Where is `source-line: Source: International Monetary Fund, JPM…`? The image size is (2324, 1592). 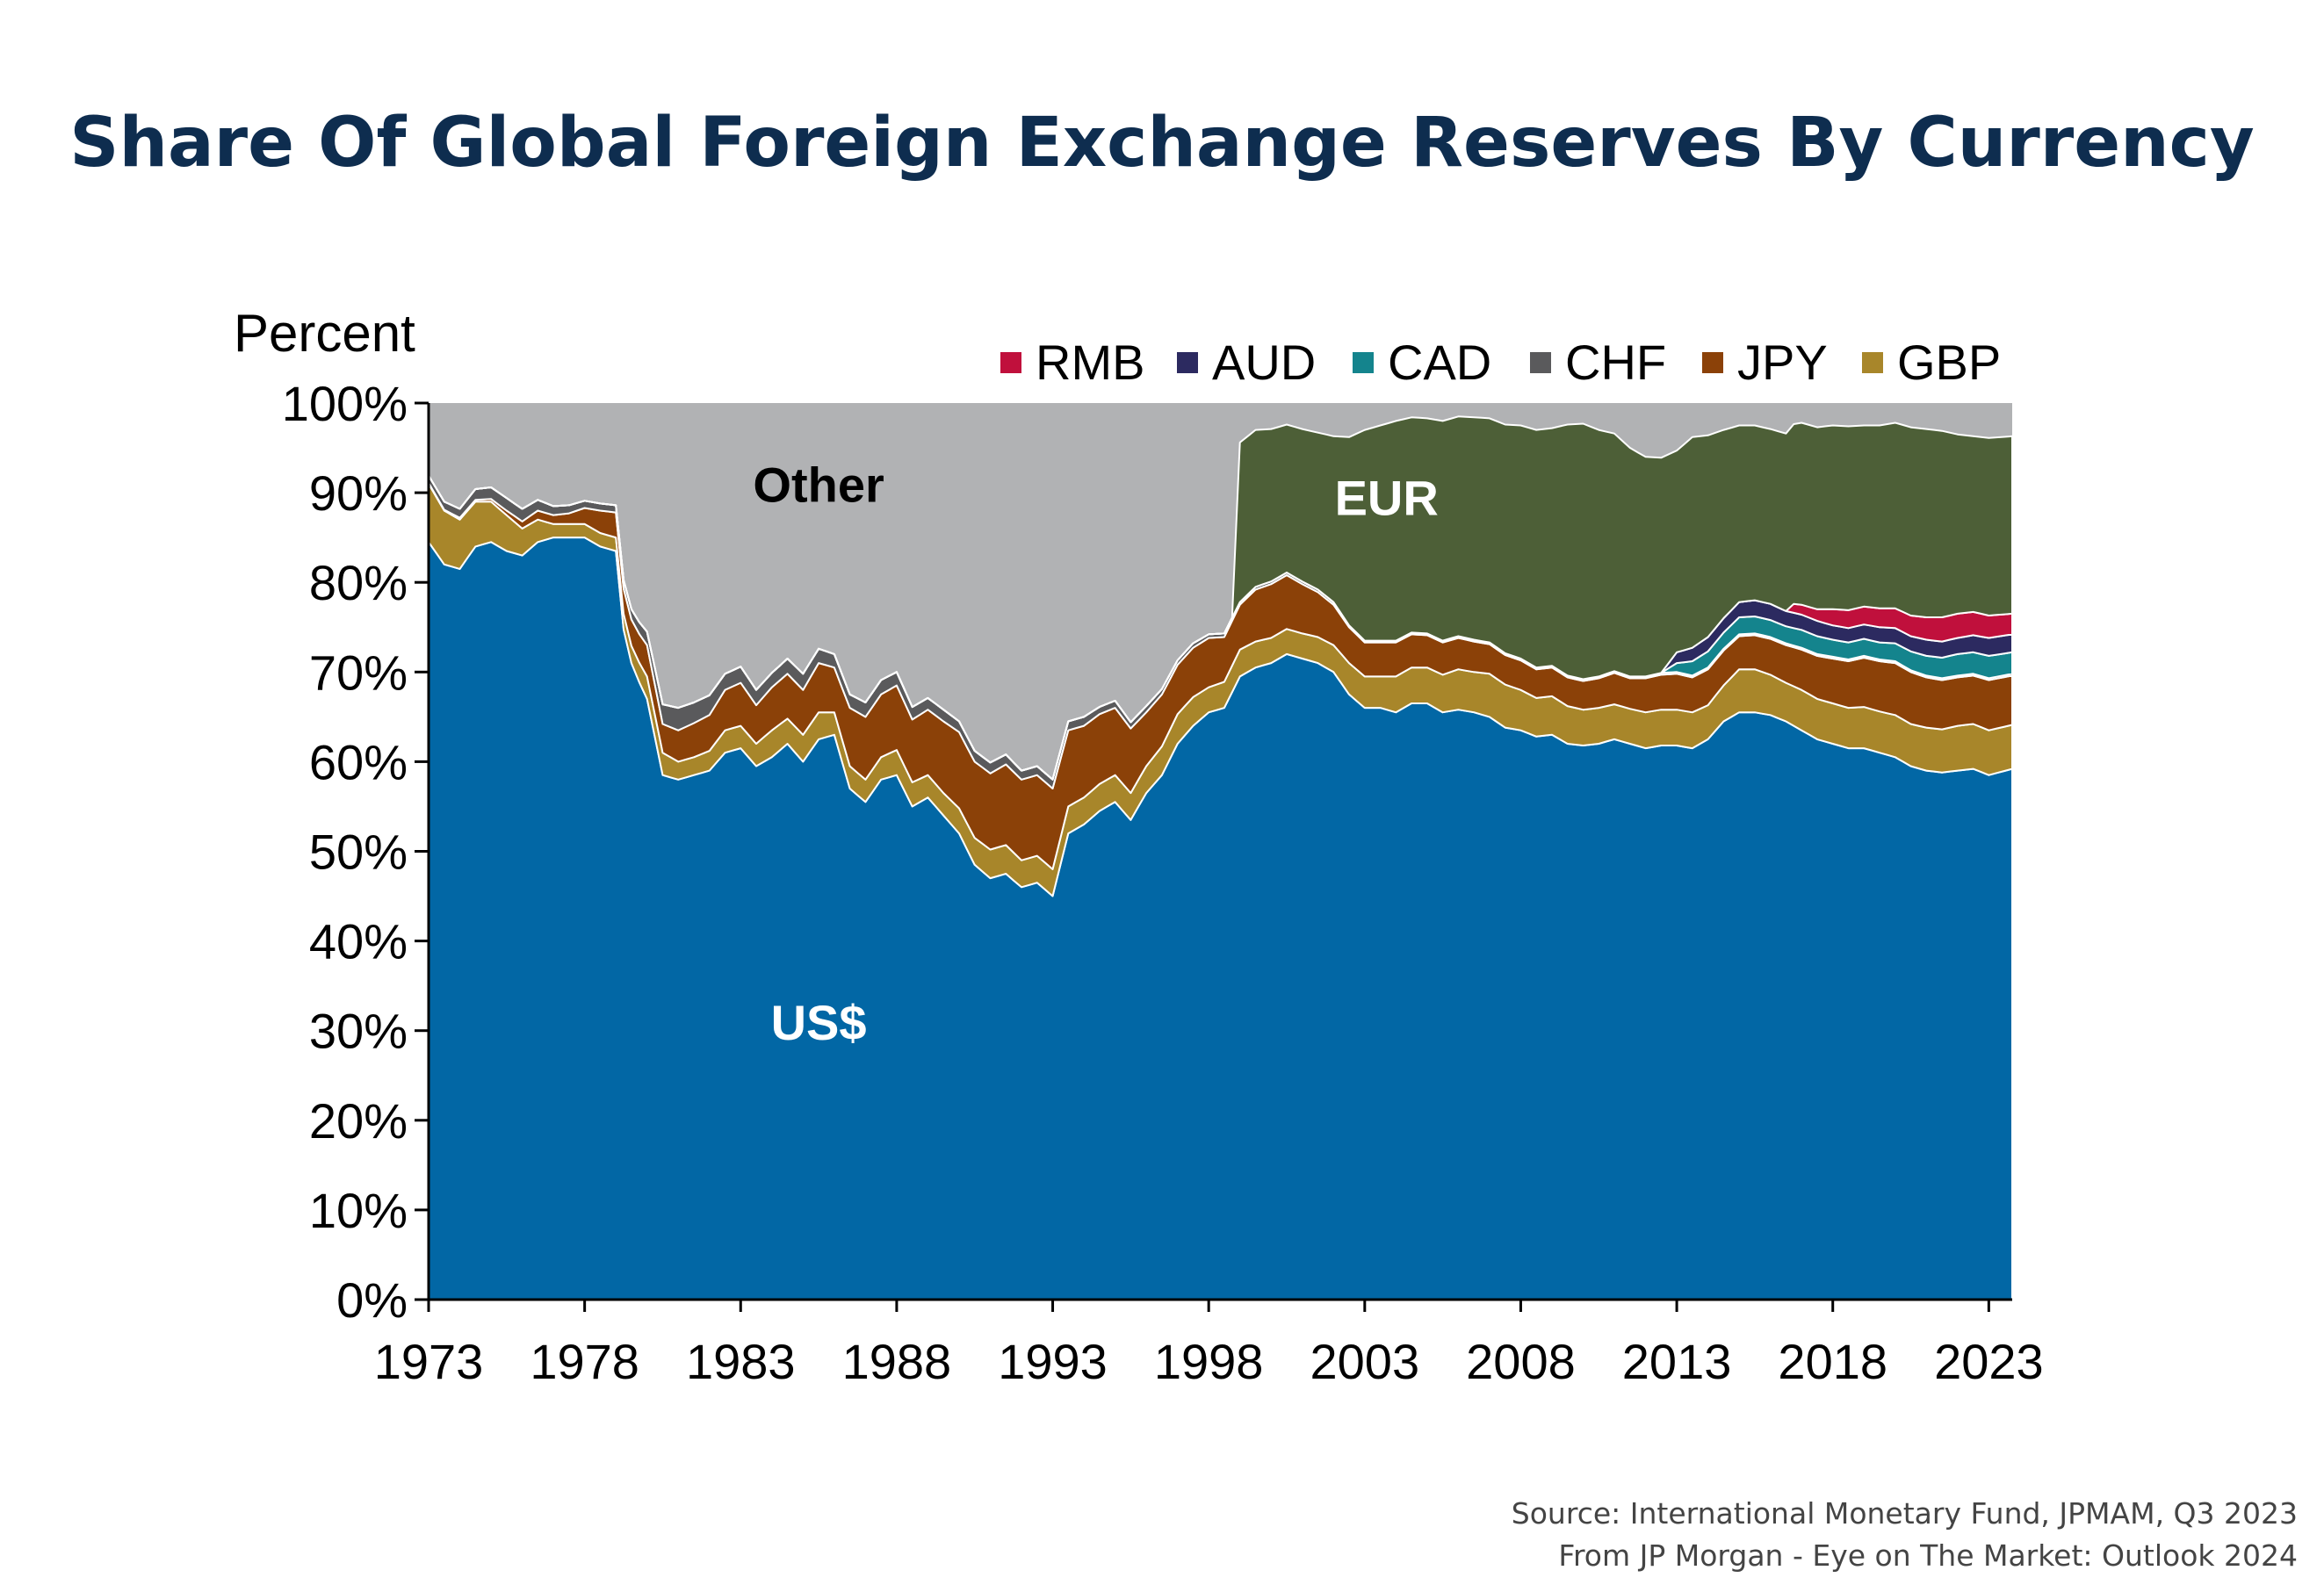 source-line: Source: International Monetary Fund, JPM… is located at coordinates (1904, 1513).